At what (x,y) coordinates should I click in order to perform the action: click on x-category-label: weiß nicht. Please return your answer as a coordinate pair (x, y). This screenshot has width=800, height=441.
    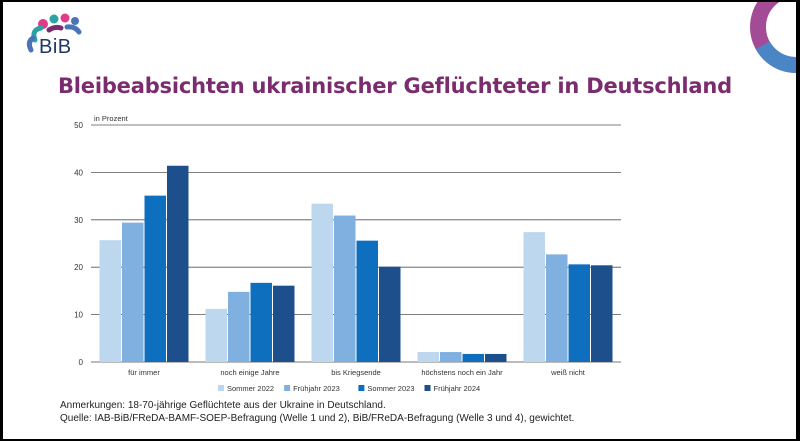
    Looking at the image, I should click on (568, 372).